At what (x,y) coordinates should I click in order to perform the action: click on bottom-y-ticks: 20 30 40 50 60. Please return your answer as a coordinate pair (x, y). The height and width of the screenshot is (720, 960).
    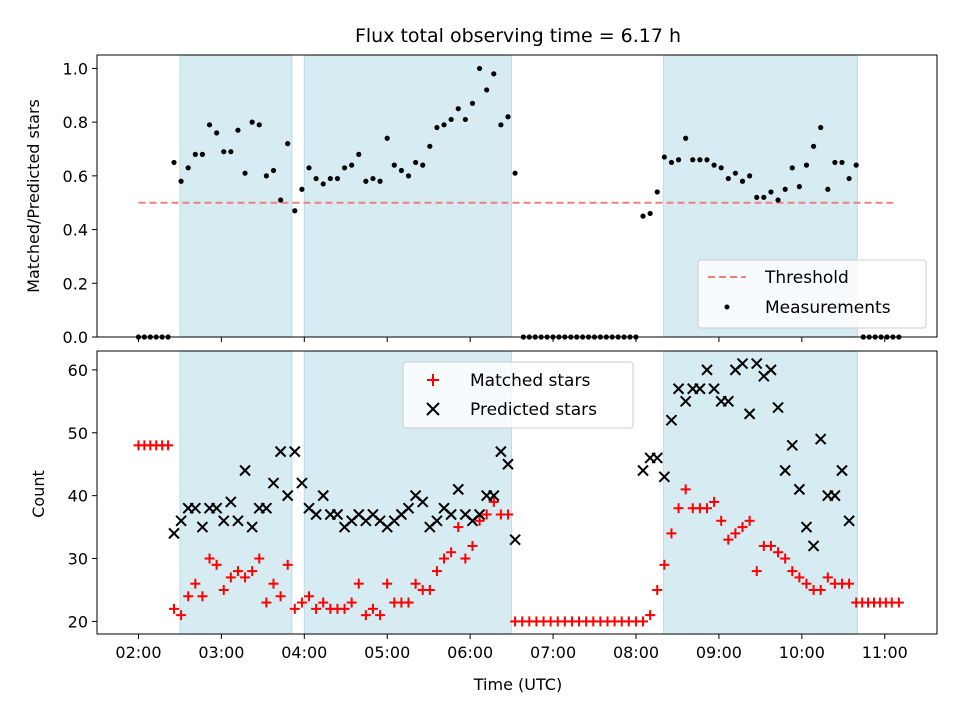
    Looking at the image, I should click on (82, 496).